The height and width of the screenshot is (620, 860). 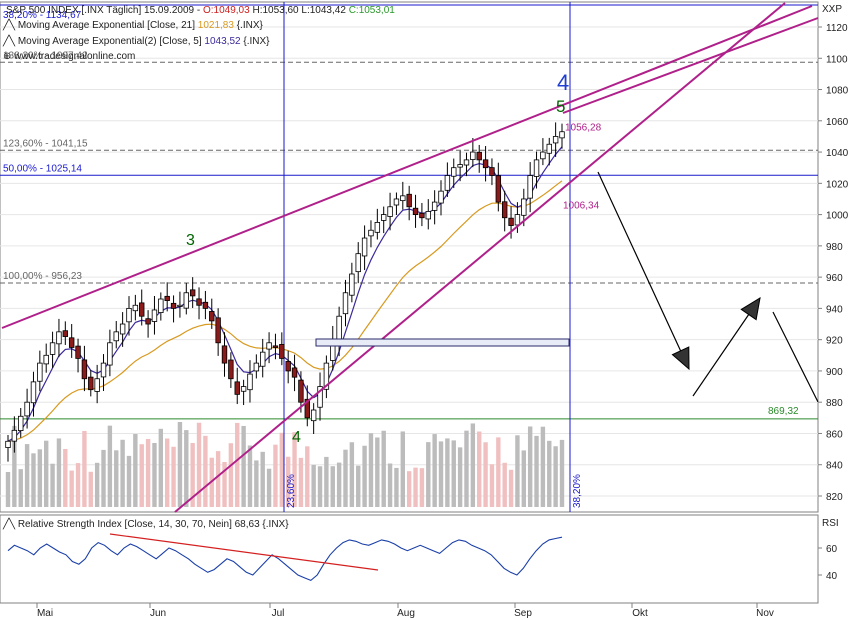 What do you see at coordinates (750, 308) in the screenshot?
I see `up-arrow-head` at bounding box center [750, 308].